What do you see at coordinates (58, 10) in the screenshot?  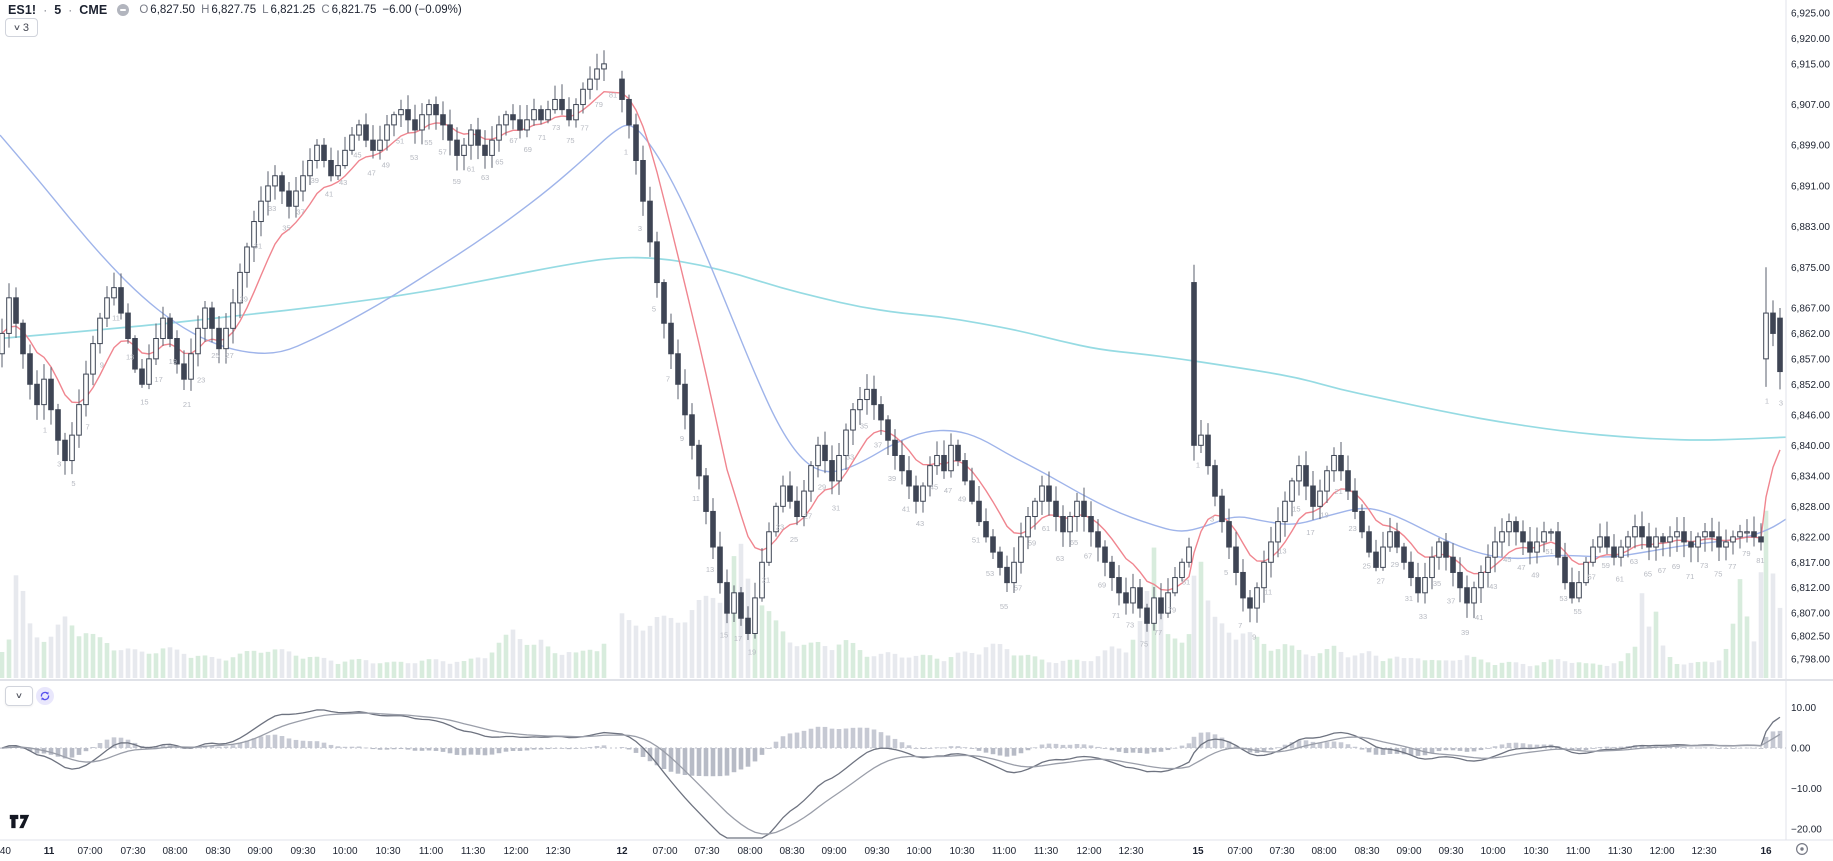 I see `interval-label: 5` at bounding box center [58, 10].